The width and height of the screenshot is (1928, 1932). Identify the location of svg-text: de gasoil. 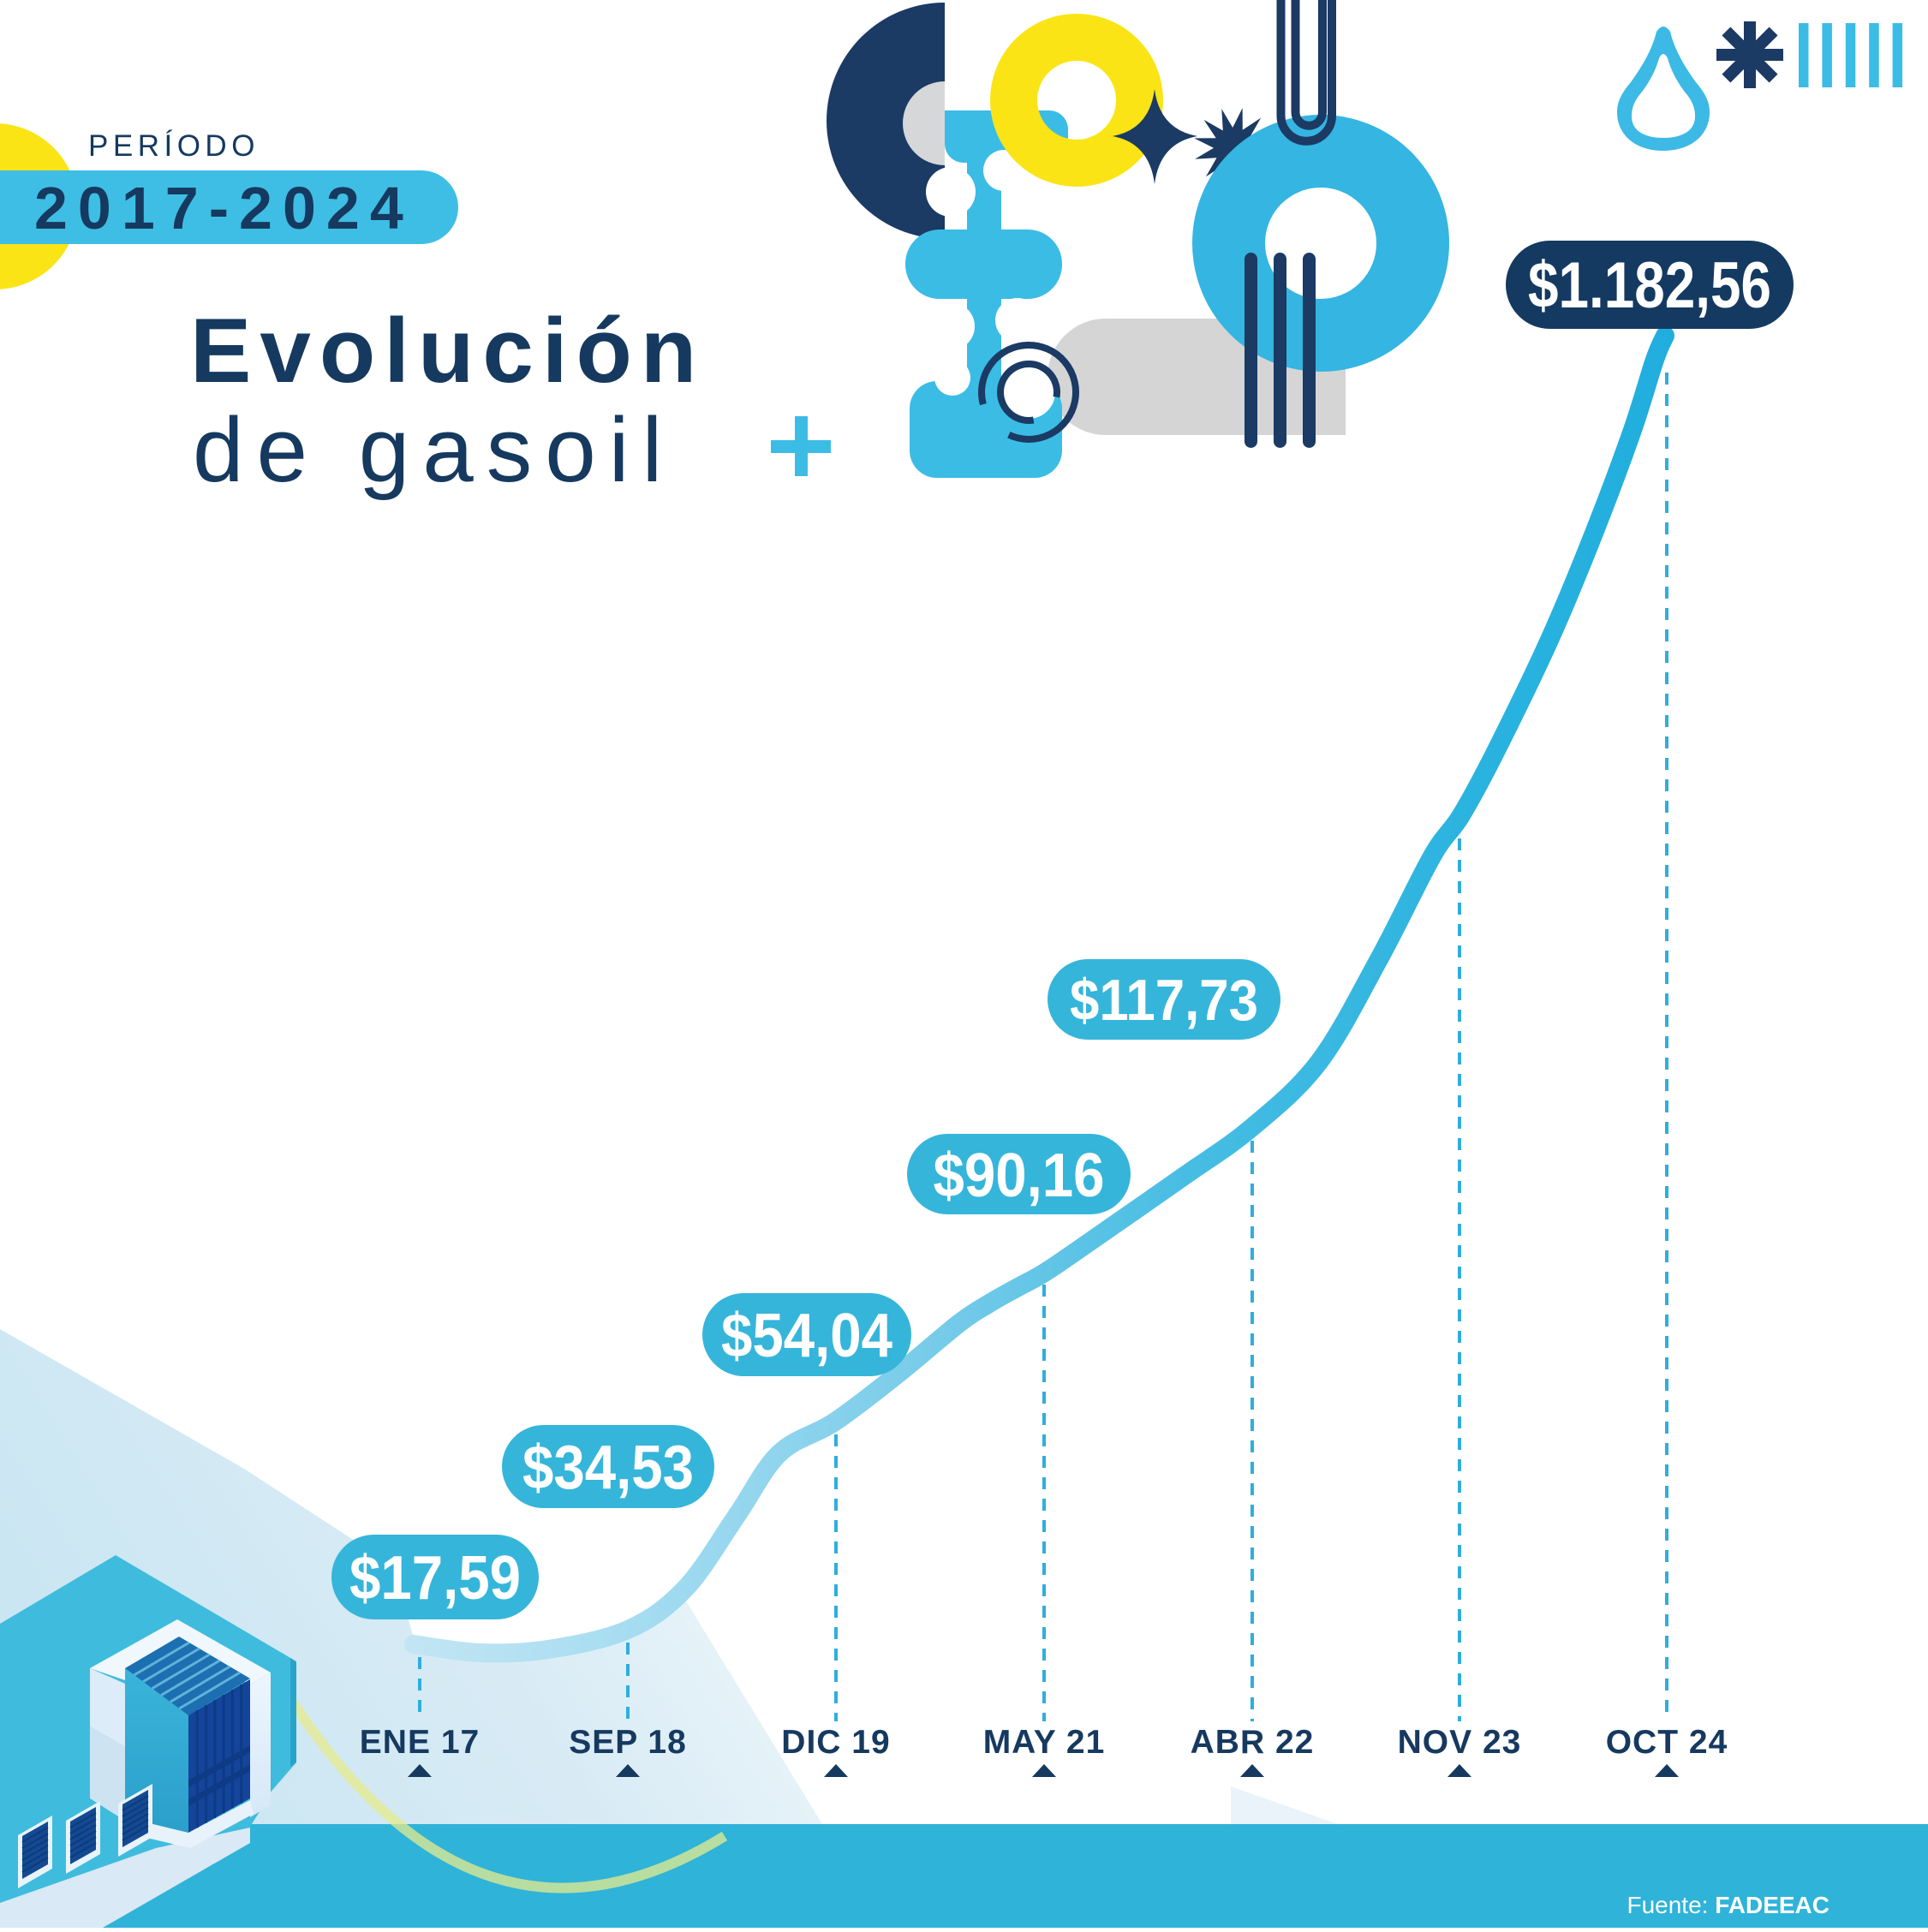
(434, 449).